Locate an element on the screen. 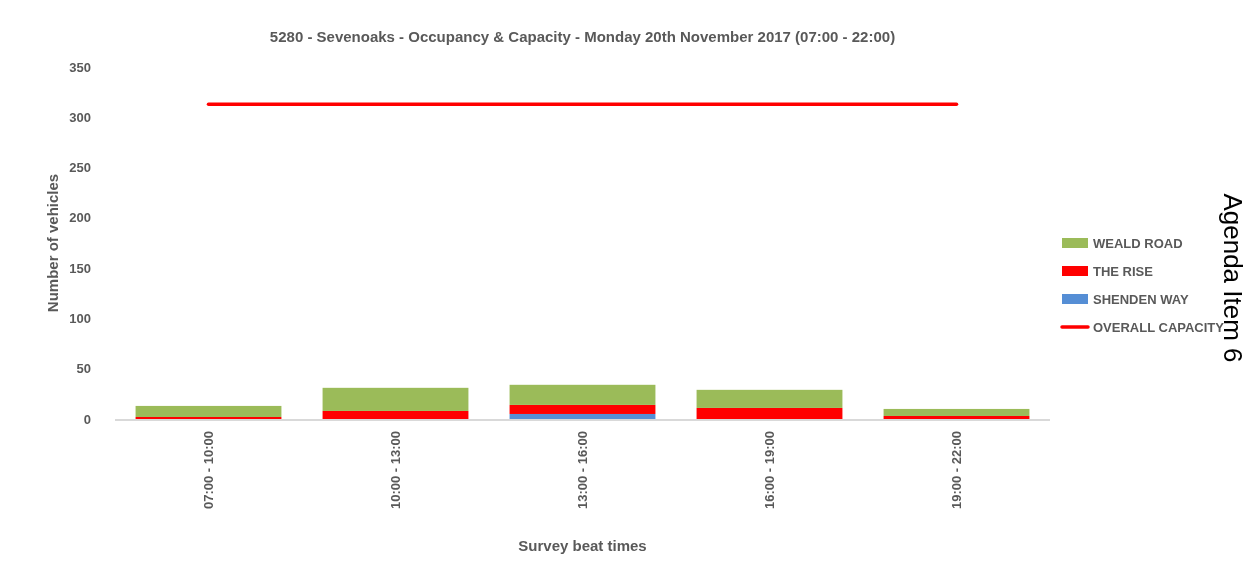  y-axis-title: Number of vehicles is located at coordinates (52, 243).